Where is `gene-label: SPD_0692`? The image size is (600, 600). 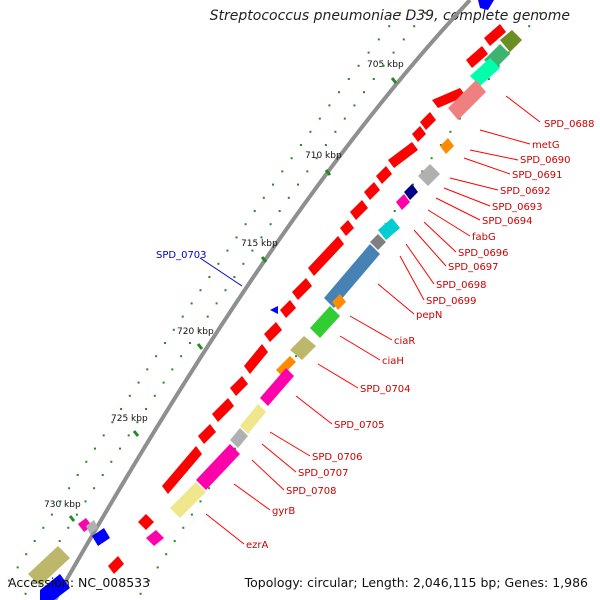 gene-label: SPD_0692 is located at coordinates (525, 191).